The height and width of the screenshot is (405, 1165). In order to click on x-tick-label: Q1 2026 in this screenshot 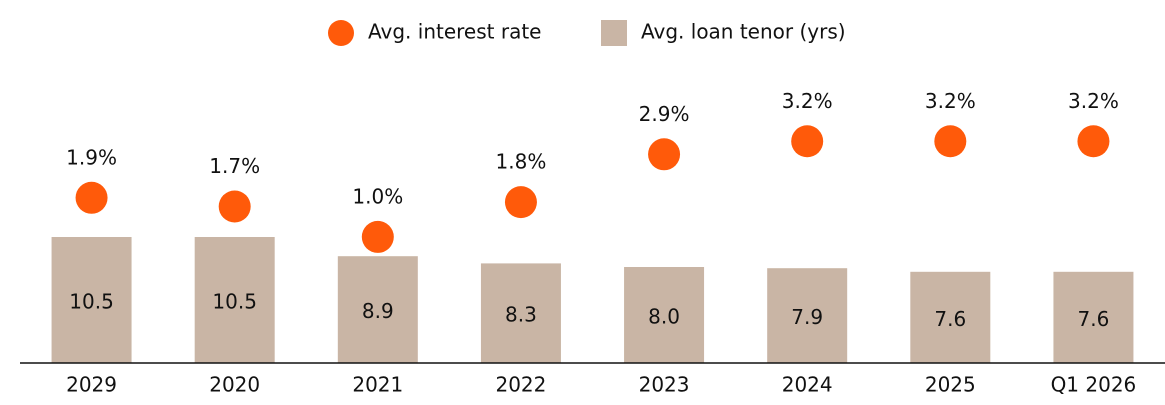, I will do `click(1094, 385)`.